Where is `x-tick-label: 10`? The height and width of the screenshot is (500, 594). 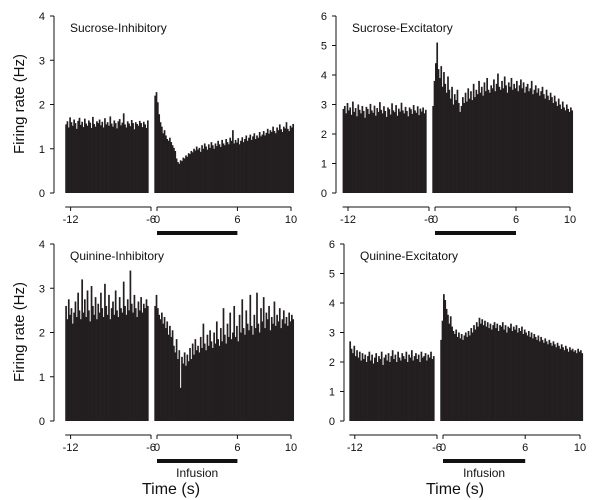
x-tick-label: 10 is located at coordinates (291, 220).